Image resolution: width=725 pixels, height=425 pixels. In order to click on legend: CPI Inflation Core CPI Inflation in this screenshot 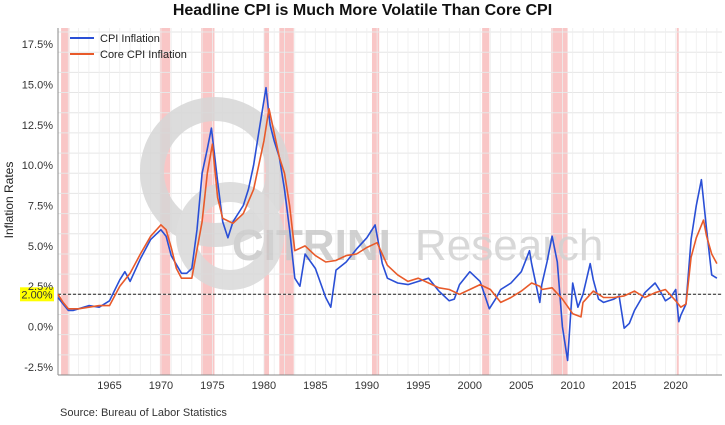, I will do `click(128, 47)`.